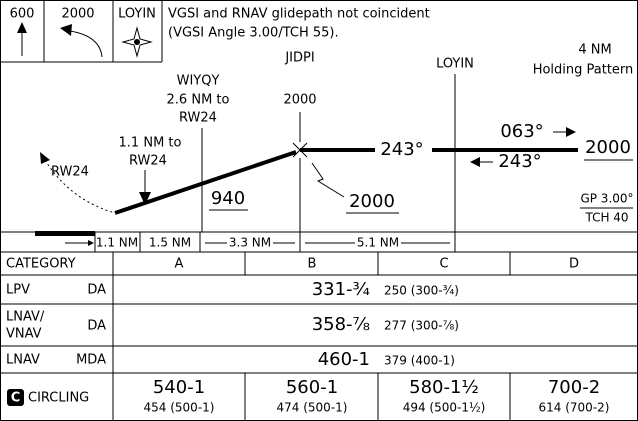 This screenshot has height=421, width=638. Describe the element at coordinates (150, 143) in the screenshot. I see `fix-label: 1.1 NM to` at that location.